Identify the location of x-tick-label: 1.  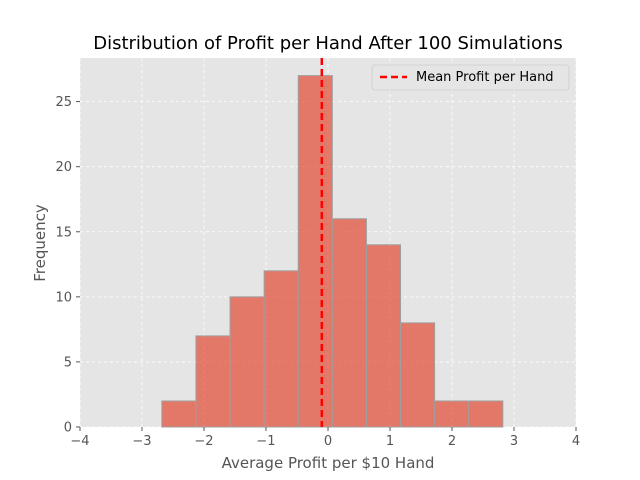
(390, 441).